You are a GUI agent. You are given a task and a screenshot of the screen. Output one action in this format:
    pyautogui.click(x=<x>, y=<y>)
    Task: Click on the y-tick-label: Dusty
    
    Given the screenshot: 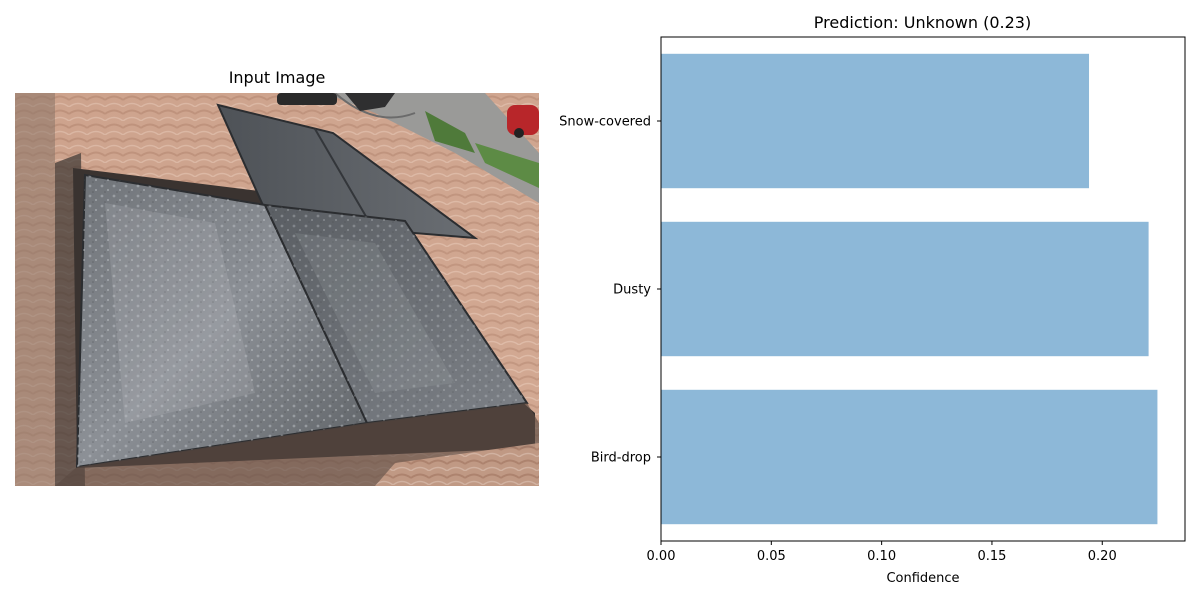 What is the action you would take?
    pyautogui.click(x=632, y=290)
    